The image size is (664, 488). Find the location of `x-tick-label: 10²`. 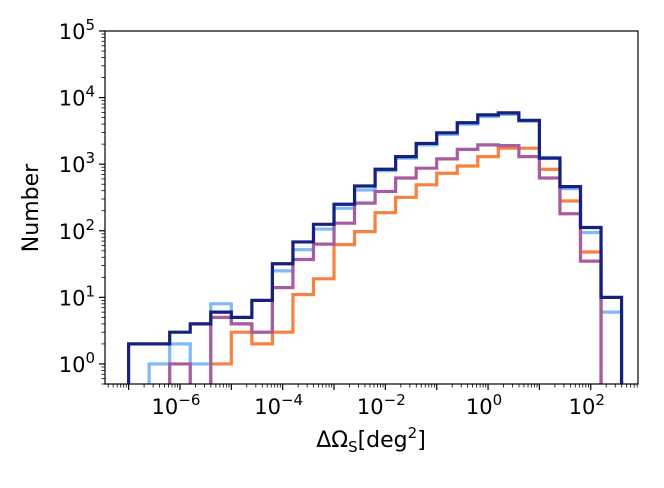

x-tick-label: 10² is located at coordinates (587, 405).